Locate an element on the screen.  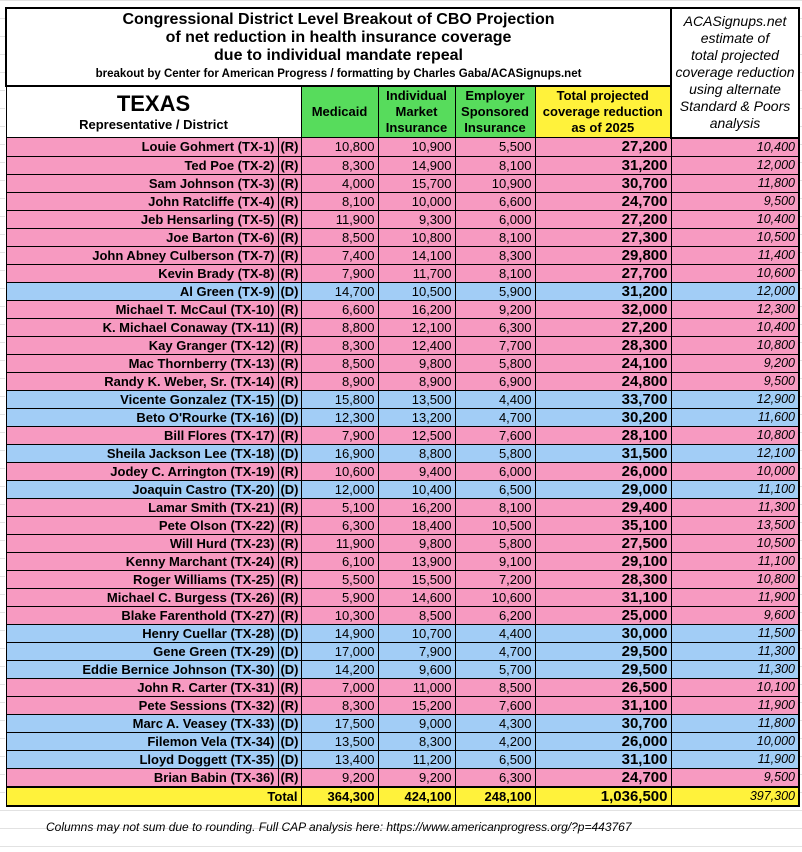
individual-market-value: 14,900 is located at coordinates (416, 165).